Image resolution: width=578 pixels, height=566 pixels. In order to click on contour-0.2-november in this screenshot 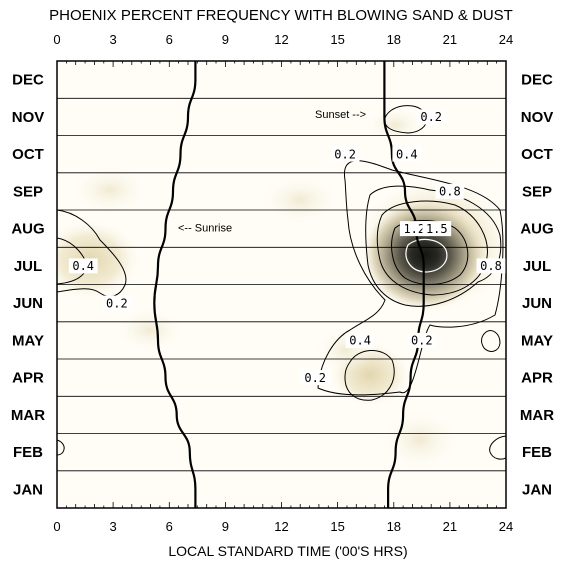, I will do `click(405, 119)`.